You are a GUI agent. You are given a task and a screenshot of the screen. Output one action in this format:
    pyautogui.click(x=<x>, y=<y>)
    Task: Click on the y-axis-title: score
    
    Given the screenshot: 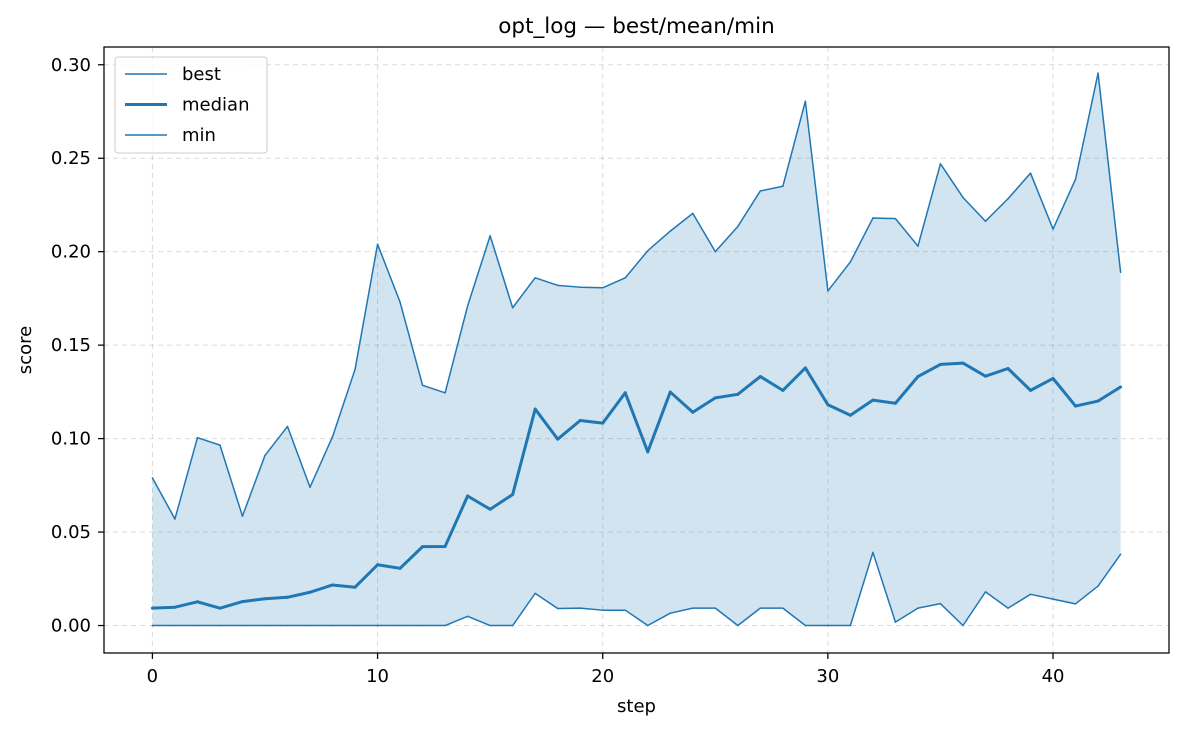 What is the action you would take?
    pyautogui.click(x=25, y=350)
    